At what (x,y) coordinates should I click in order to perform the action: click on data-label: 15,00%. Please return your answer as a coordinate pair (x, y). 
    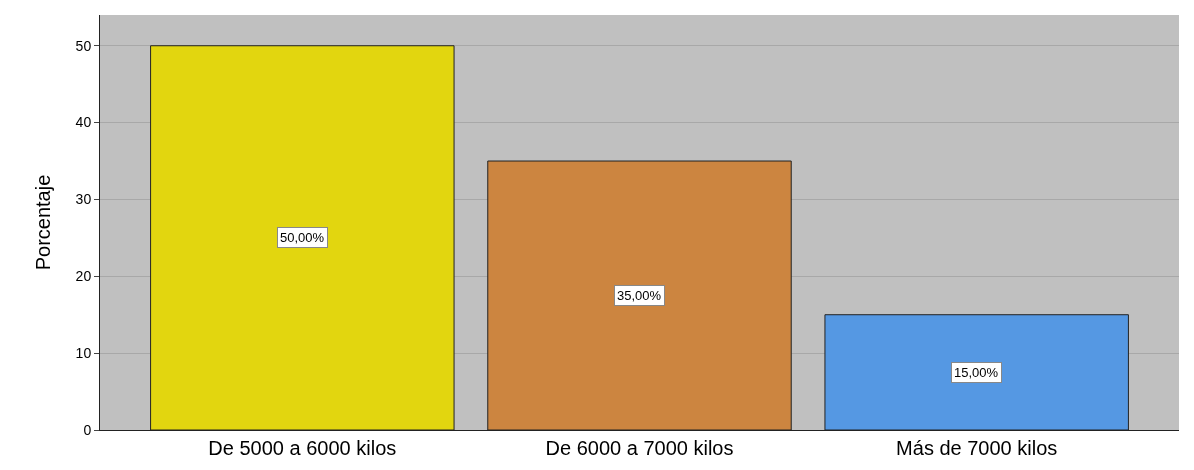
    Looking at the image, I should click on (976, 372).